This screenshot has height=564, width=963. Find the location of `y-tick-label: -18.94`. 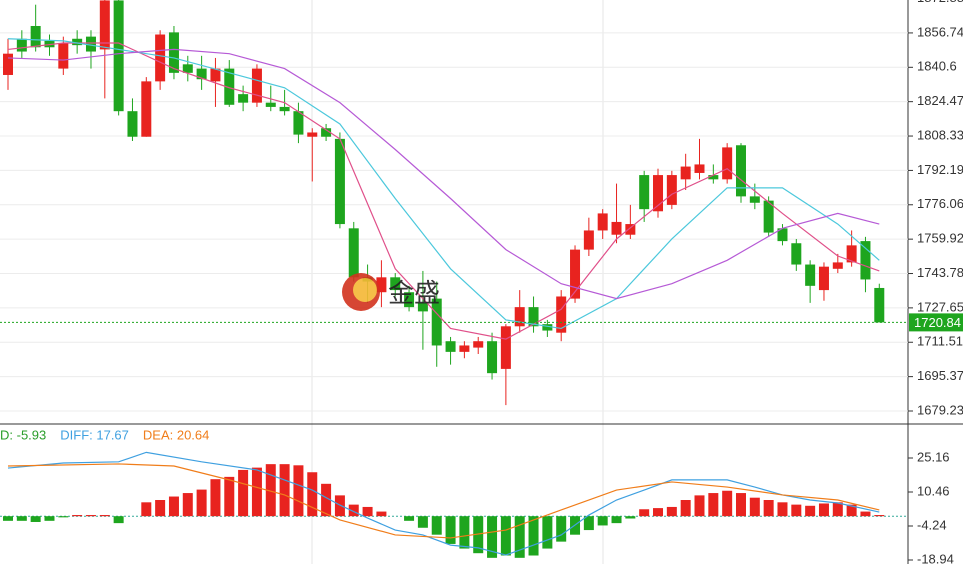

y-tick-label: -18.94 is located at coordinates (935, 557).